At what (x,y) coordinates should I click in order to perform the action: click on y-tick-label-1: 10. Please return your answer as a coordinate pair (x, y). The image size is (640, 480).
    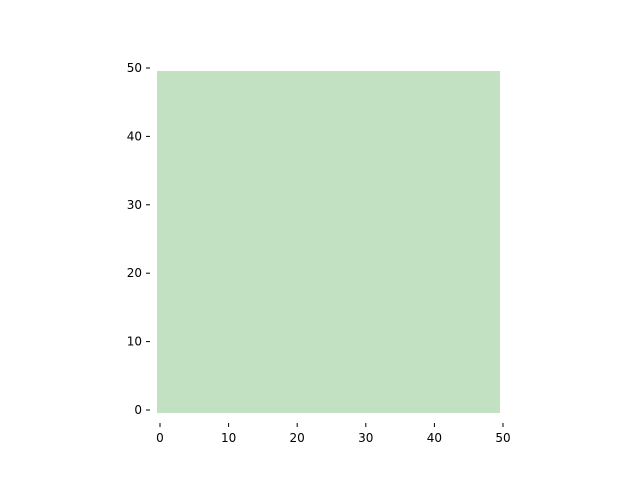
    Looking at the image, I should click on (134, 342).